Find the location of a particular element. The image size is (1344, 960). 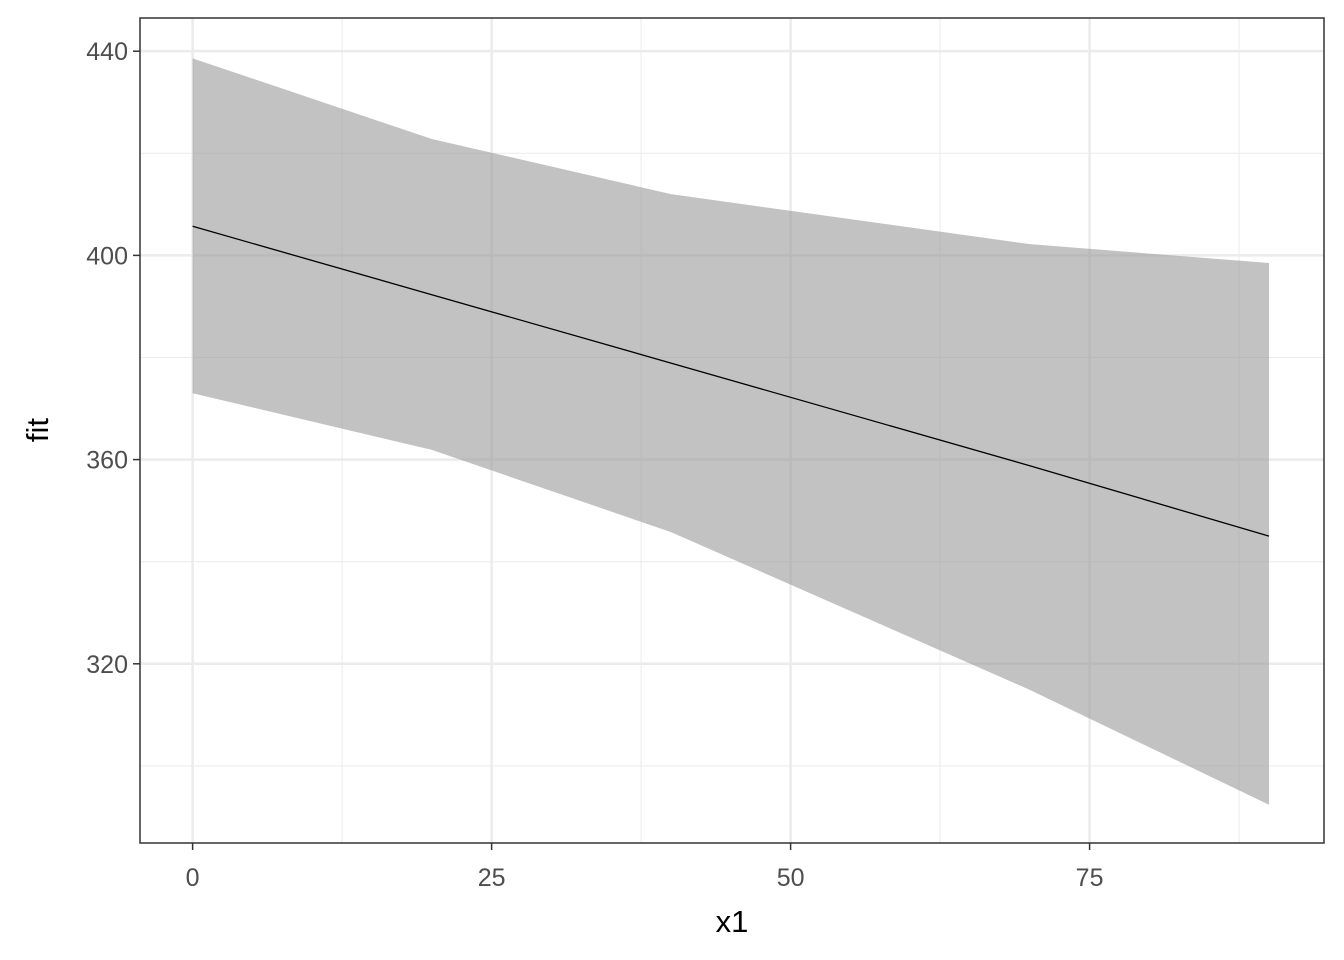

y-axis-title: fit is located at coordinates (37, 430).